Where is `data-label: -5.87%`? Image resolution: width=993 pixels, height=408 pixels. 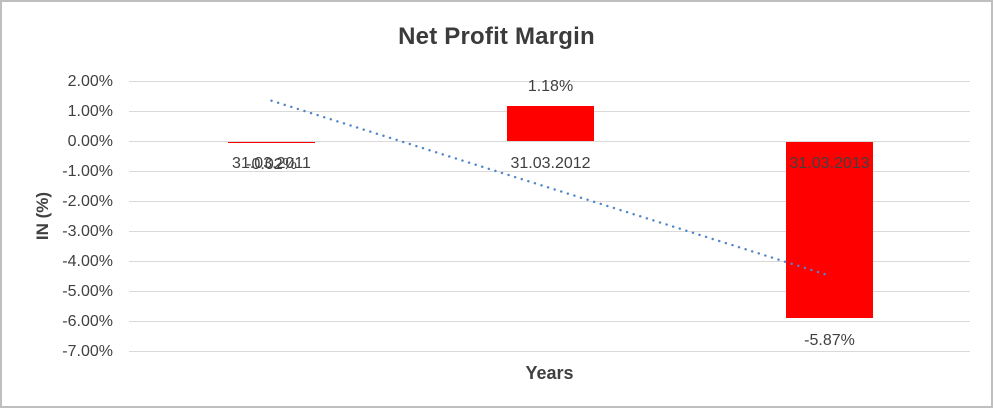
data-label: -5.87% is located at coordinates (829, 340).